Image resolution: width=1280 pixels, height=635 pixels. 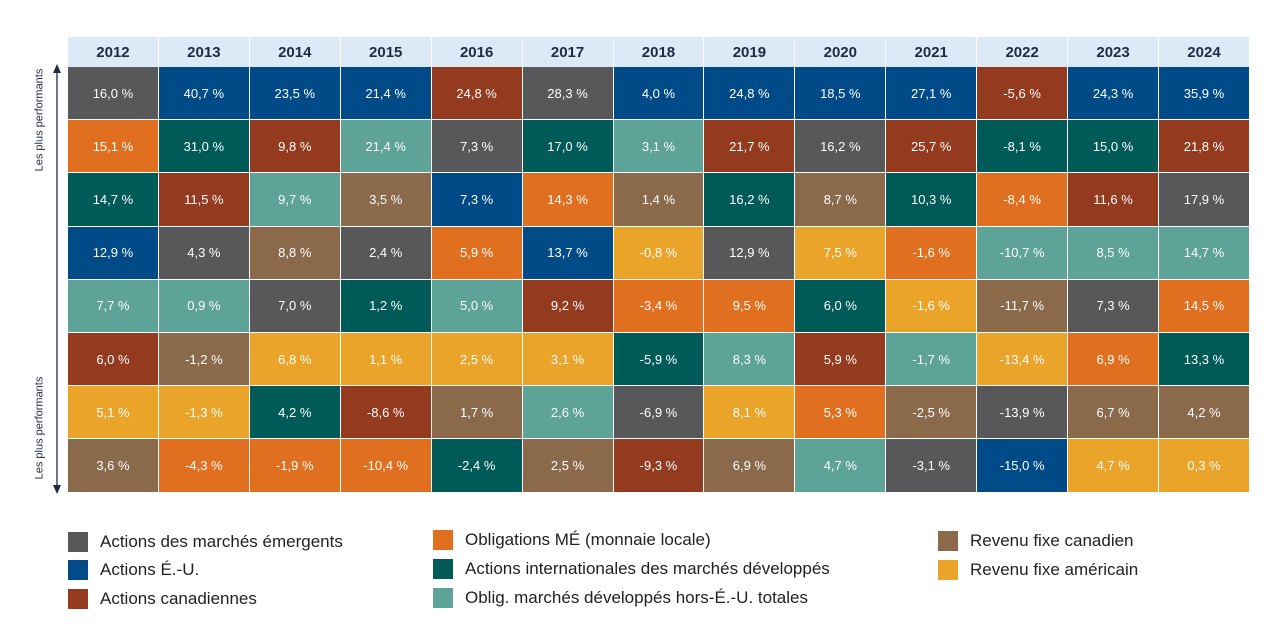 What do you see at coordinates (1204, 306) in the screenshot?
I see `cell-2024-rank-5: 14,5 %` at bounding box center [1204, 306].